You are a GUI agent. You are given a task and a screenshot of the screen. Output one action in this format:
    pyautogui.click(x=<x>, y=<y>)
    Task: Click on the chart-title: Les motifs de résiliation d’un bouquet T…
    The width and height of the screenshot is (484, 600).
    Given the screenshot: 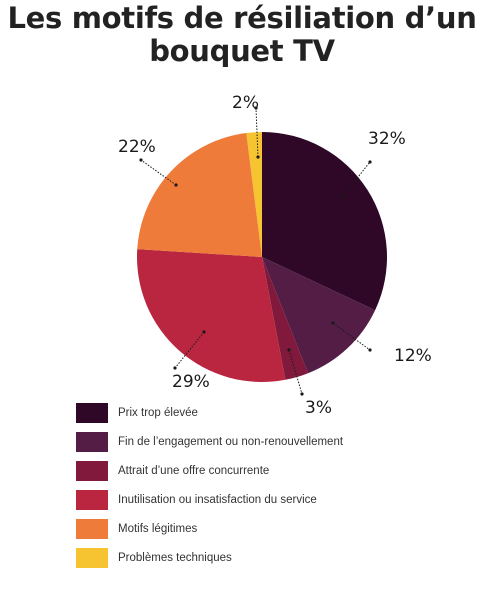 What is the action you would take?
    pyautogui.click(x=242, y=35)
    